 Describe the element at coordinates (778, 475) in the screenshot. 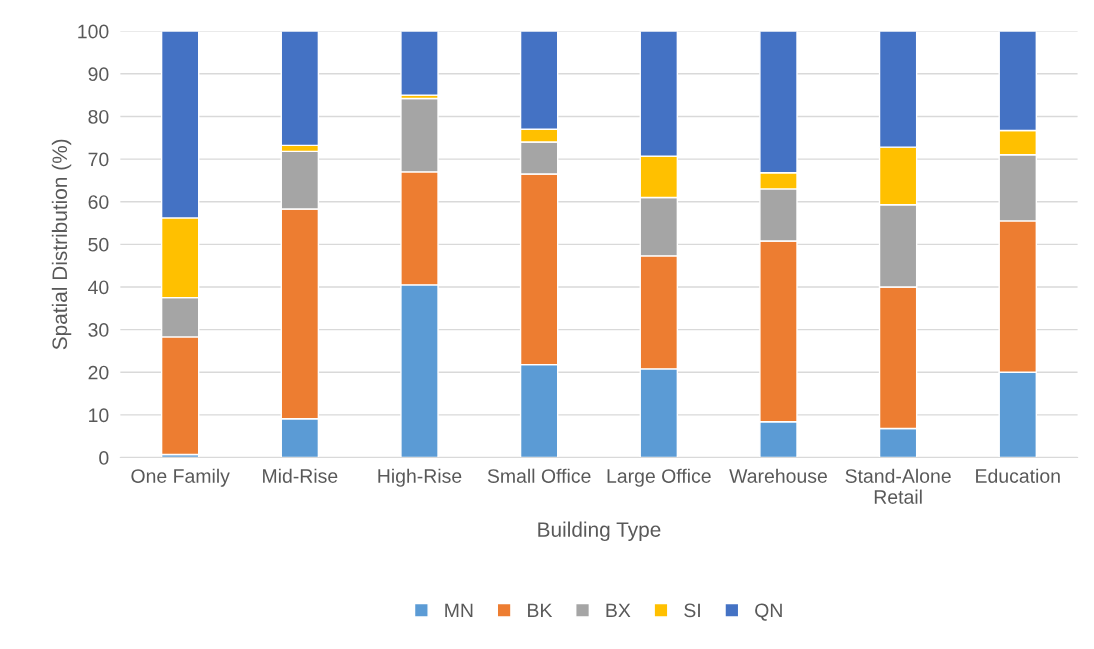

I see `x-tick-label: Warehouse` at that location.